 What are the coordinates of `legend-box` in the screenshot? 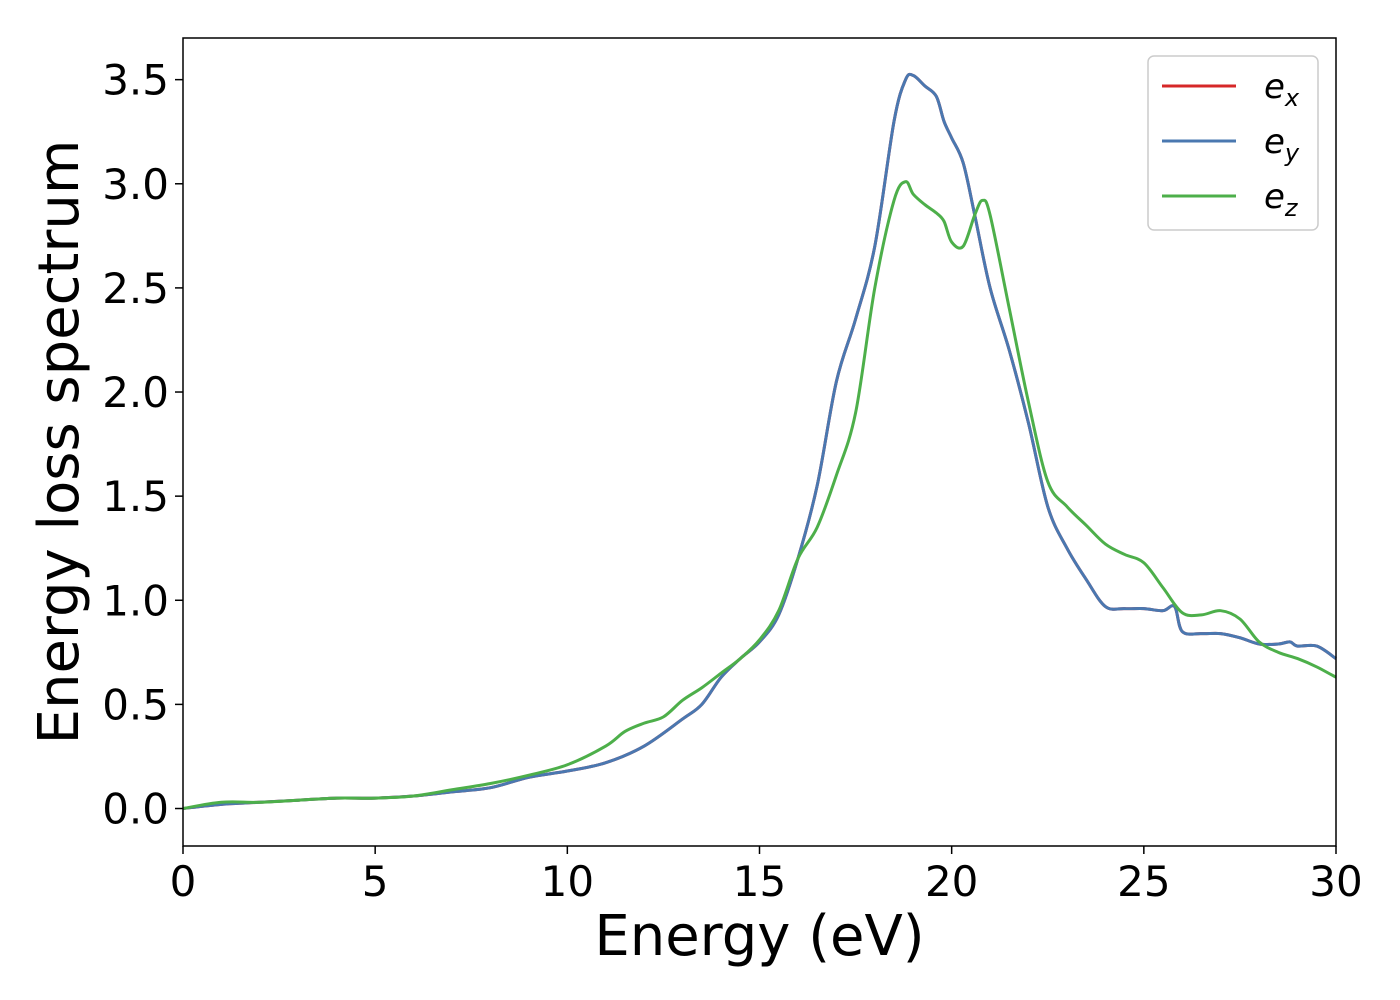 It's located at (1233, 143).